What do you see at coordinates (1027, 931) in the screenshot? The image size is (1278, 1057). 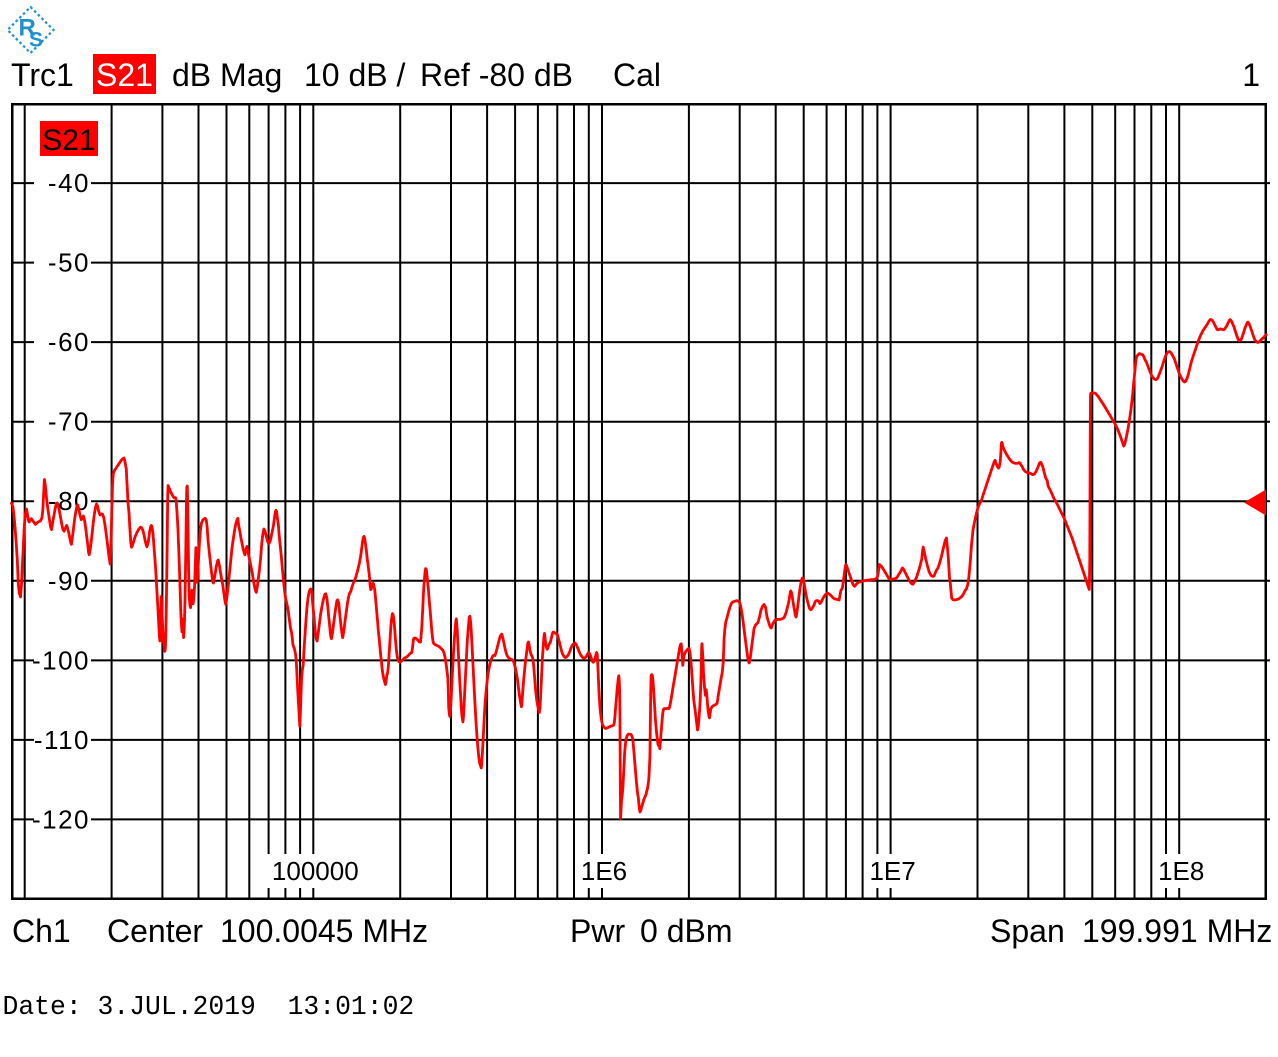 I see `svg-text: Span` at bounding box center [1027, 931].